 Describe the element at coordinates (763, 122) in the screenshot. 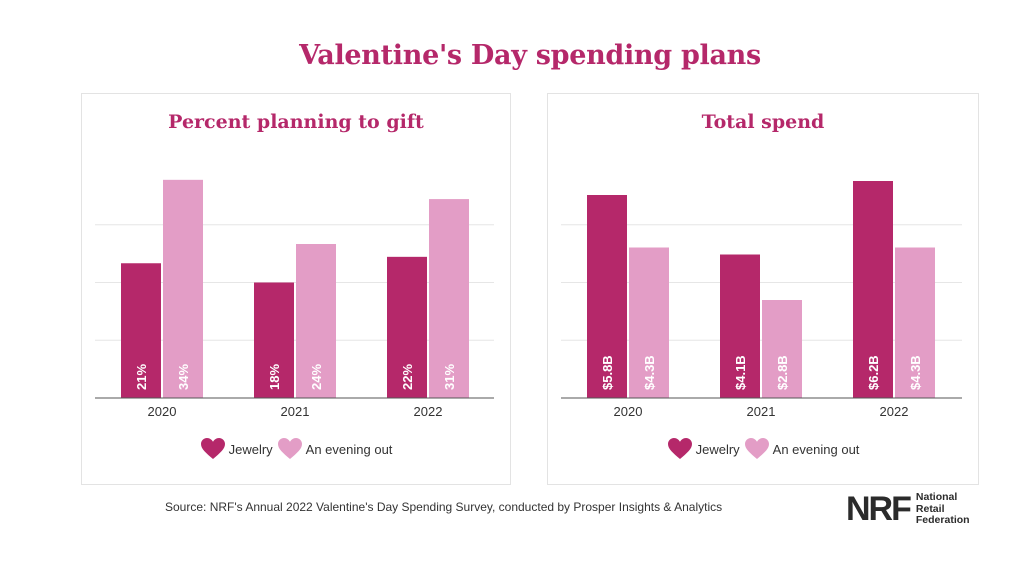

I see `chart-title: Total spend` at that location.